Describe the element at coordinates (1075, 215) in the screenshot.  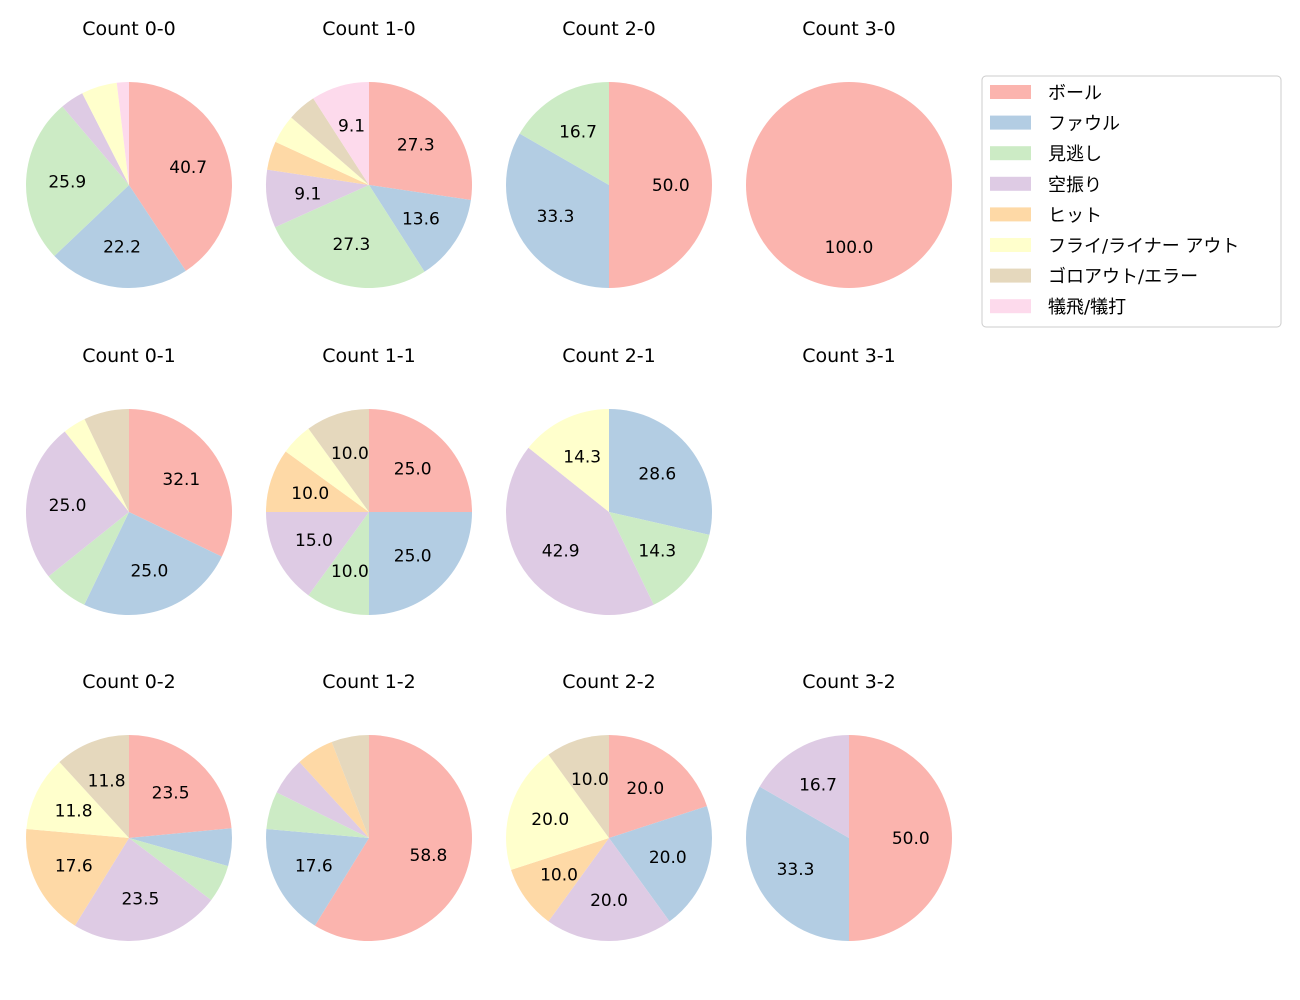
I see `legend-label: ヒット` at that location.